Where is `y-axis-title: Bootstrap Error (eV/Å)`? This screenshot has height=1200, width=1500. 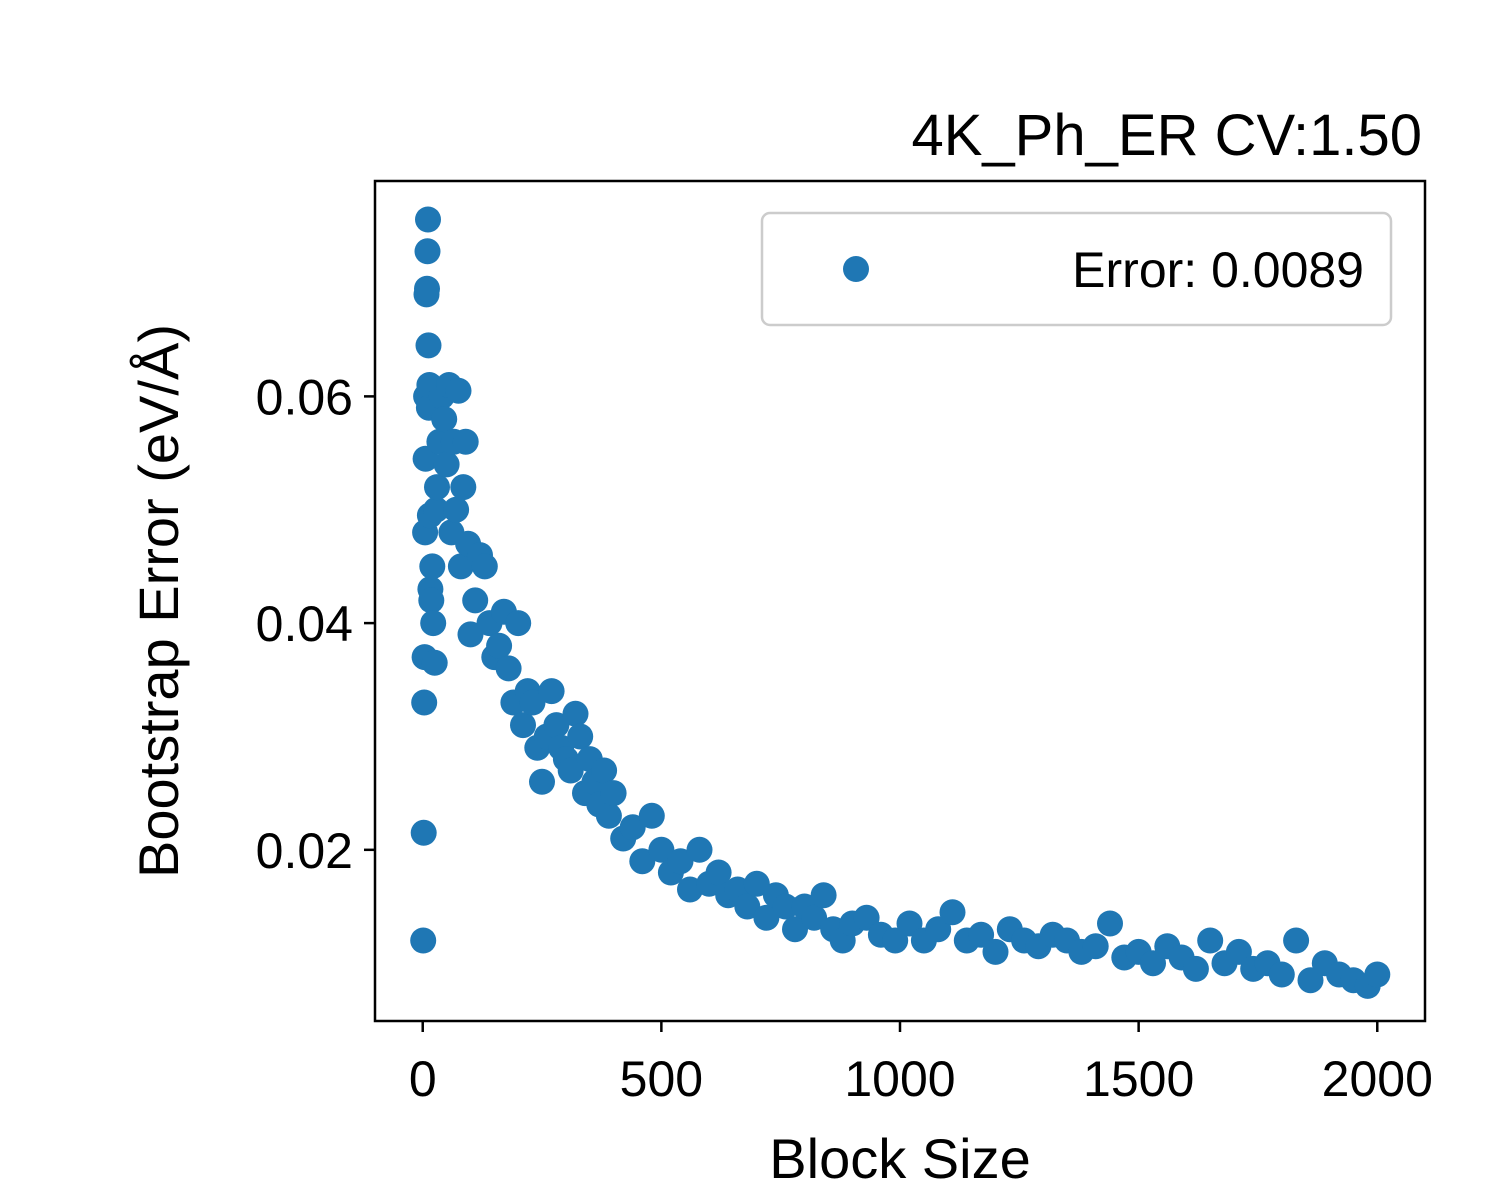
y-axis-title: Bootstrap Error (eV/Å) is located at coordinates (158, 601).